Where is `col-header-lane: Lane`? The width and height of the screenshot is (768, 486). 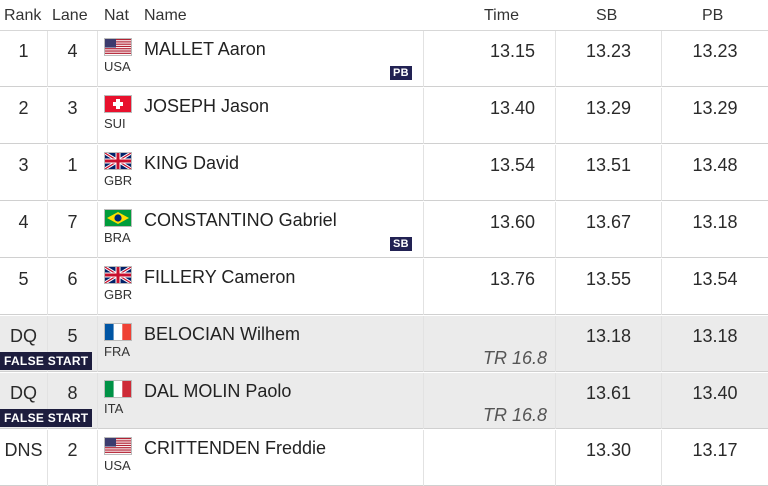 col-header-lane: Lane is located at coordinates (70, 16).